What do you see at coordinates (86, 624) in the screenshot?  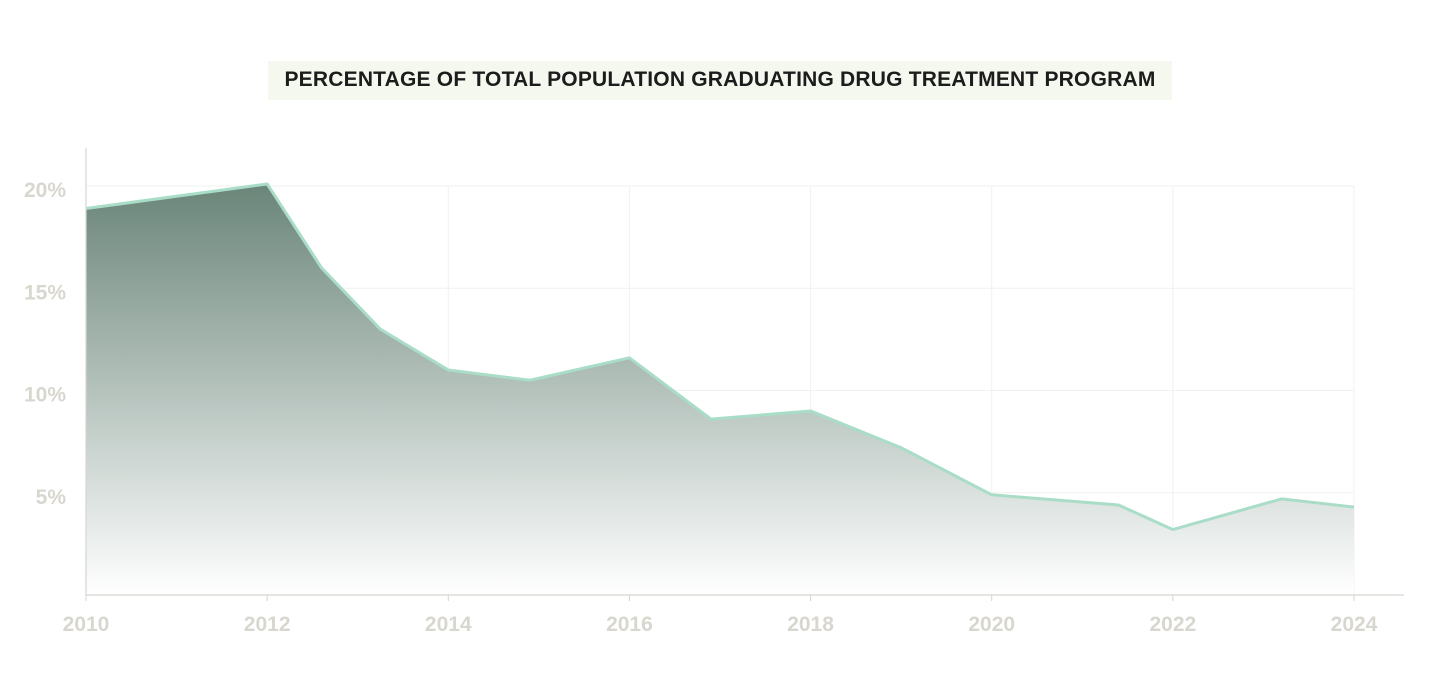 I see `x-tick-label: 2010` at bounding box center [86, 624].